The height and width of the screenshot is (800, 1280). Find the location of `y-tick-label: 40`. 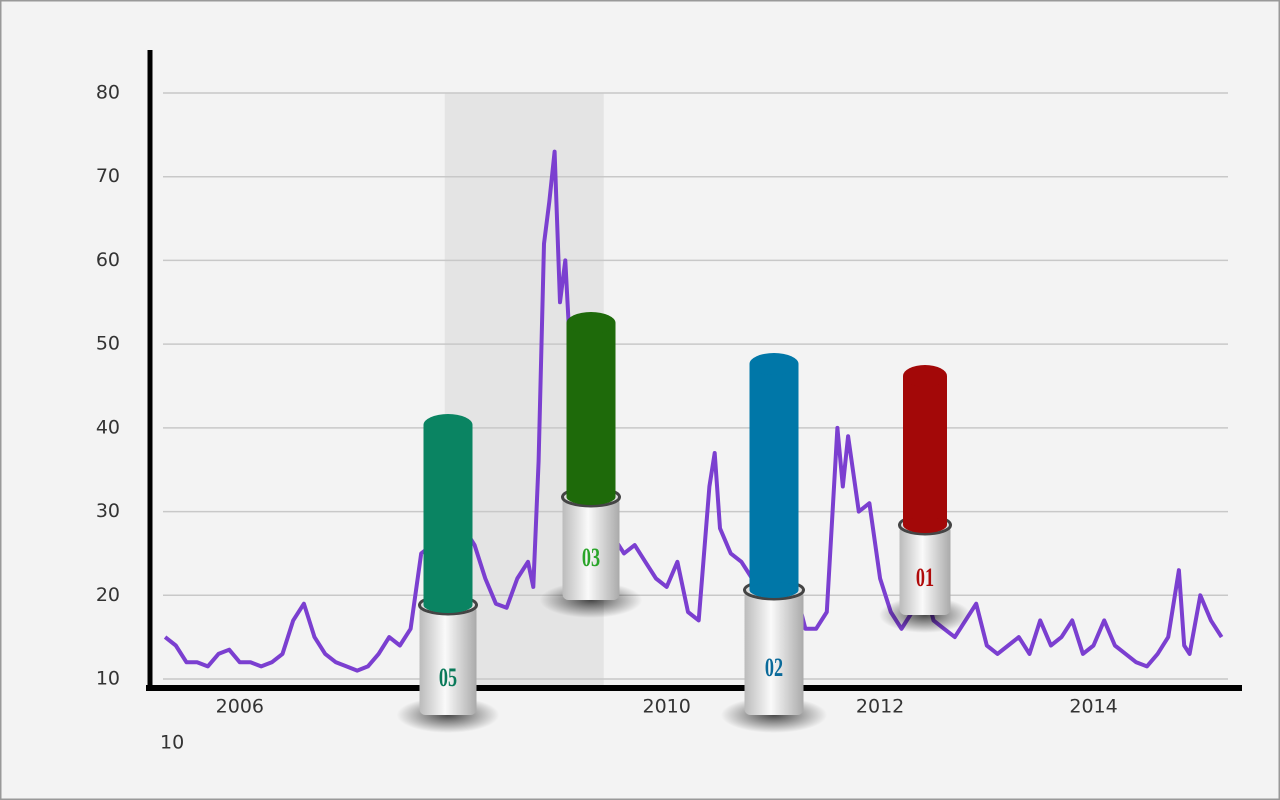

y-tick-label: 40 is located at coordinates (108, 427).